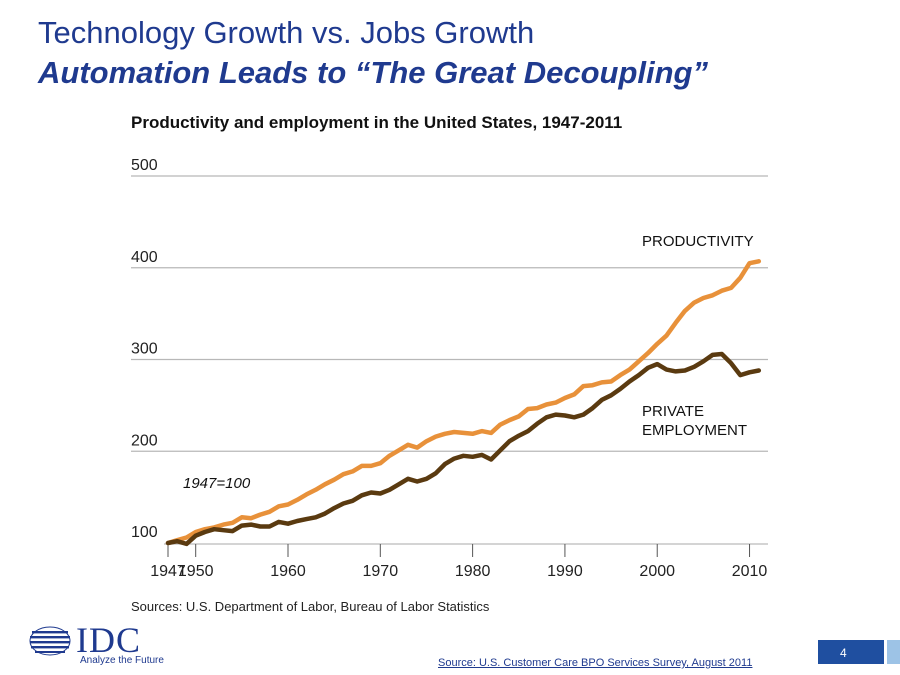 This screenshot has height=675, width=900. What do you see at coordinates (196, 571) in the screenshot?
I see `x-tick-label-1950: 1950` at bounding box center [196, 571].